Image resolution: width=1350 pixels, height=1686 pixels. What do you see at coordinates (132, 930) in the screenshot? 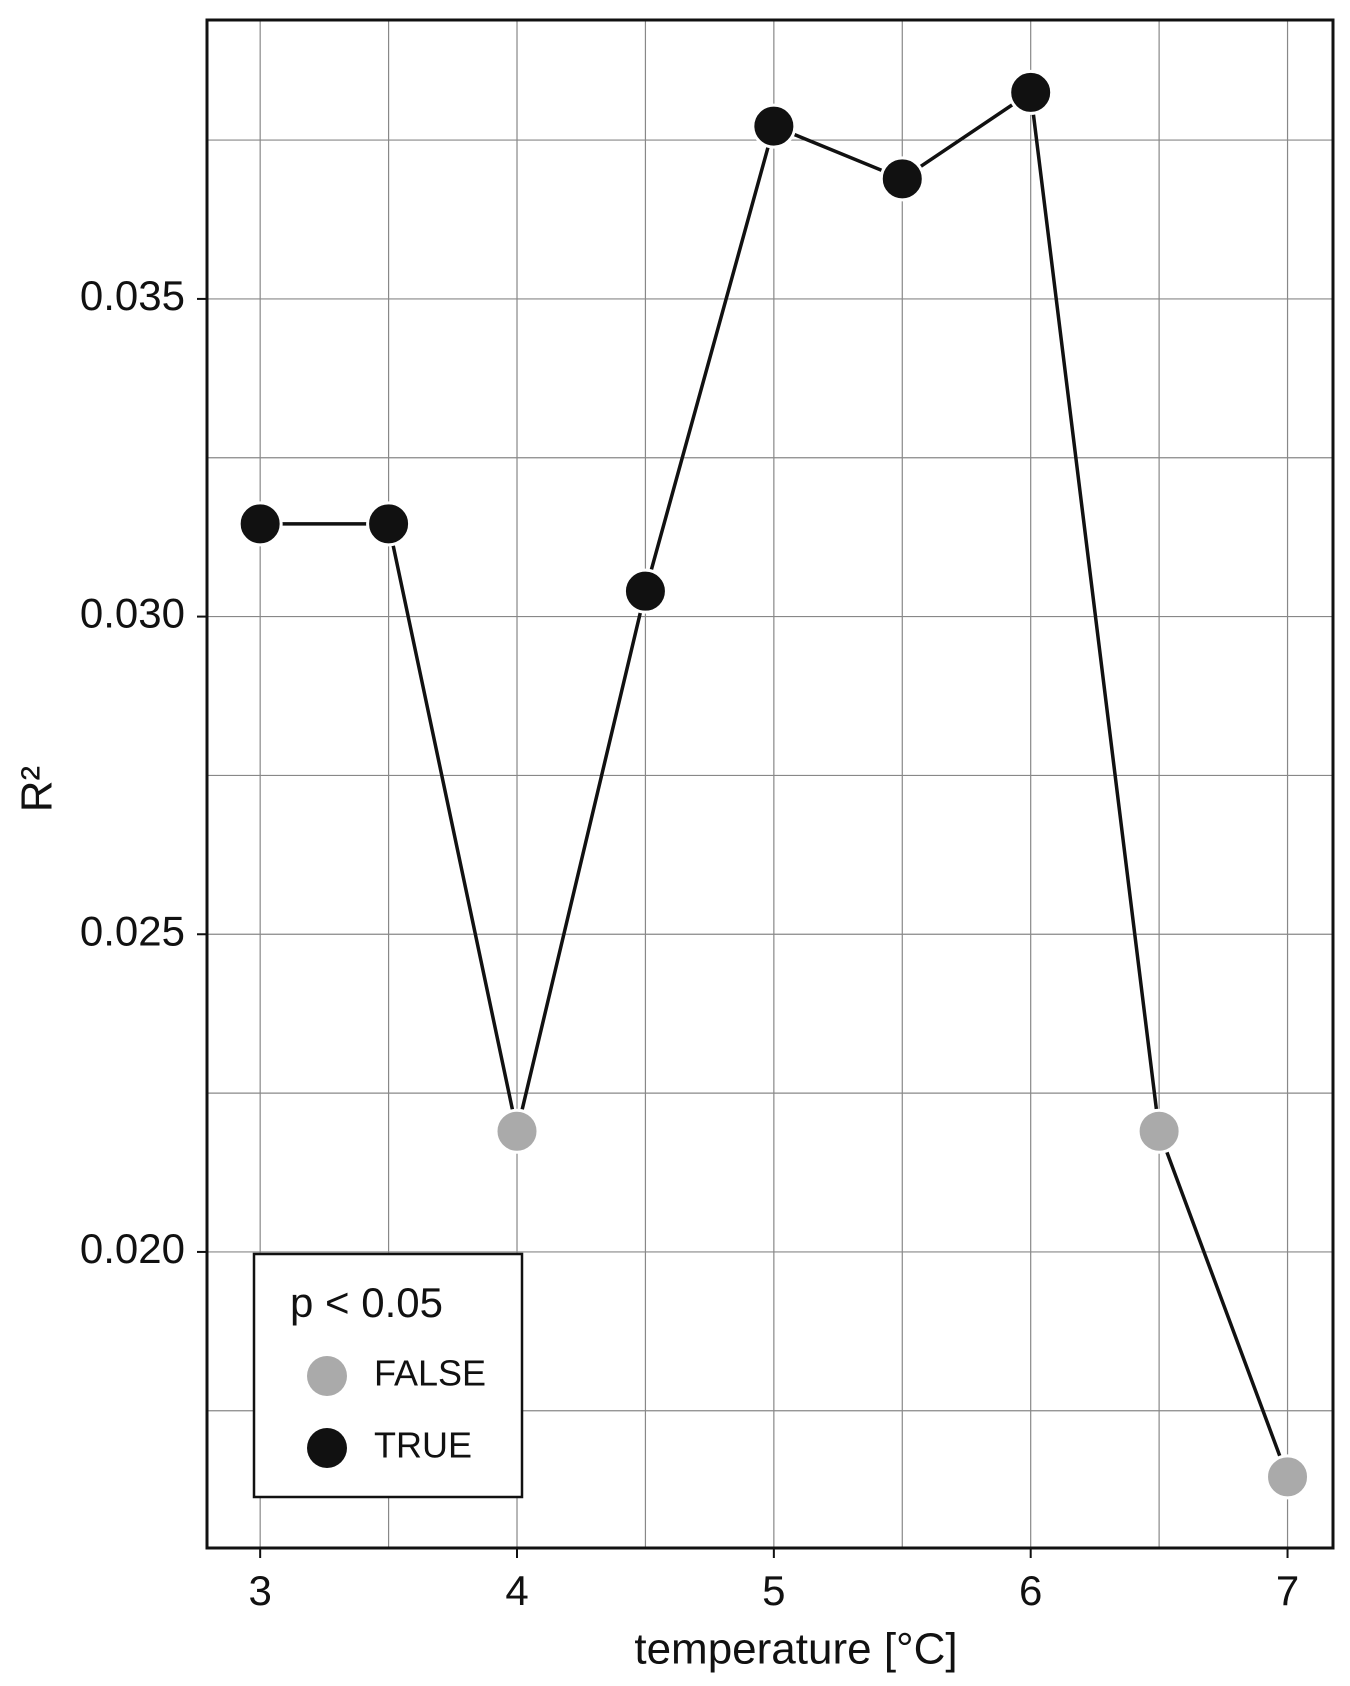
I see `y-tick-label: 0.025` at bounding box center [132, 930].